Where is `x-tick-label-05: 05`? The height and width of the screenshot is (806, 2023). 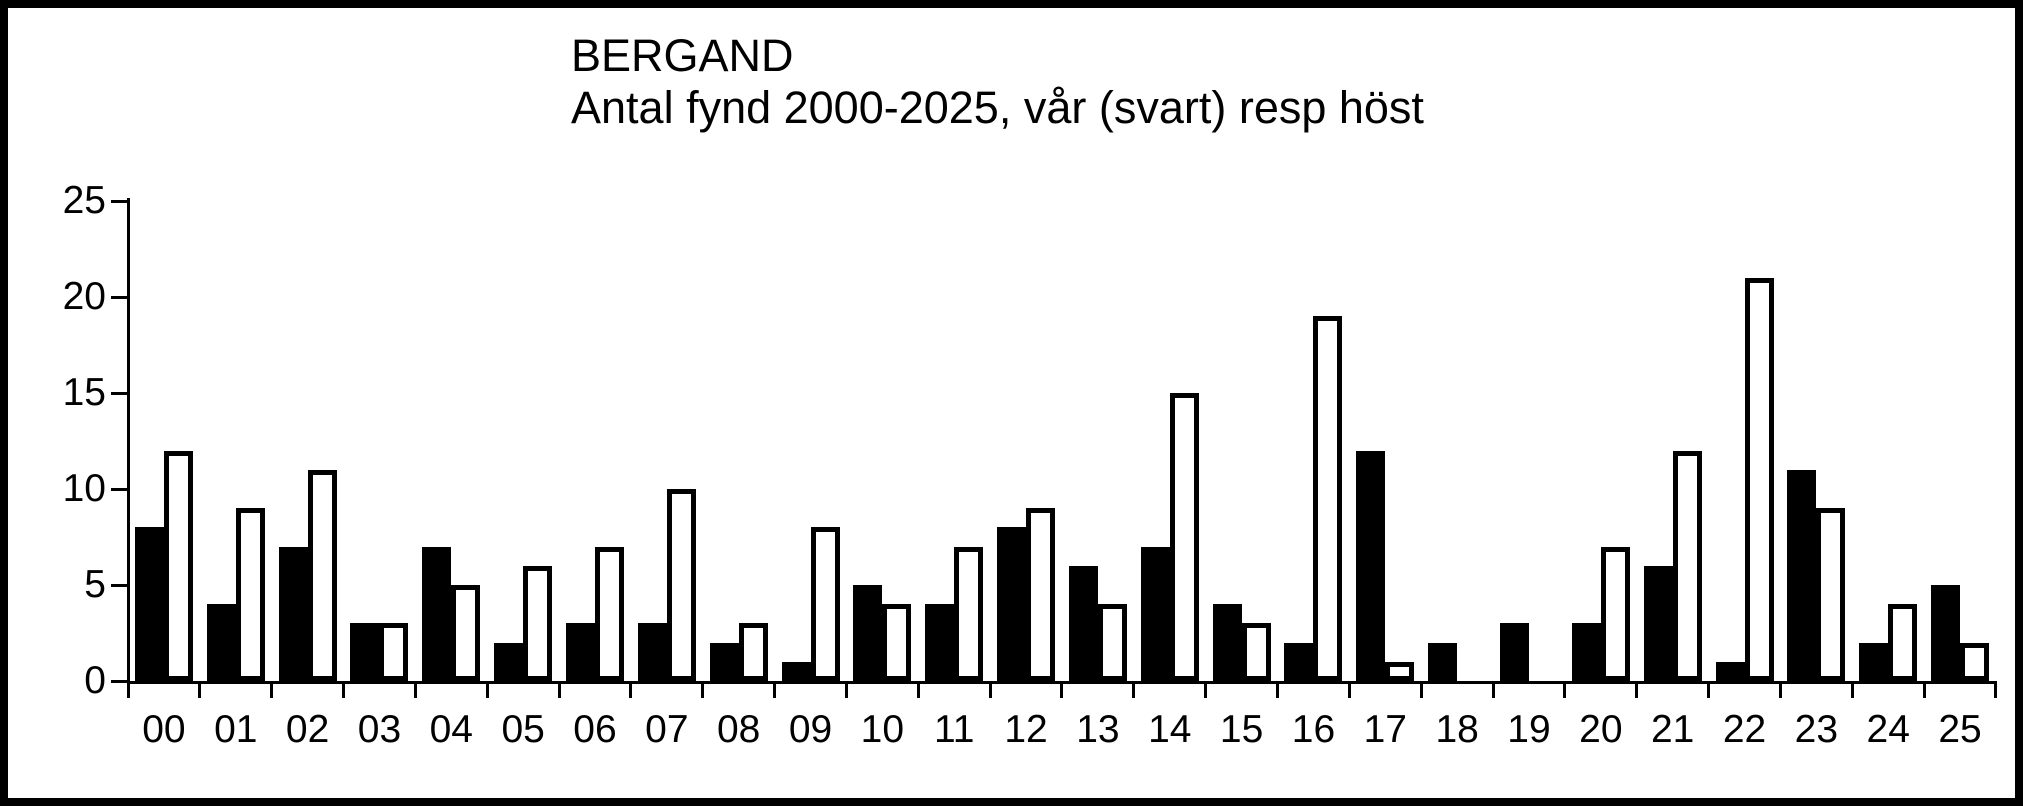 x-tick-label-05: 05 is located at coordinates (523, 729).